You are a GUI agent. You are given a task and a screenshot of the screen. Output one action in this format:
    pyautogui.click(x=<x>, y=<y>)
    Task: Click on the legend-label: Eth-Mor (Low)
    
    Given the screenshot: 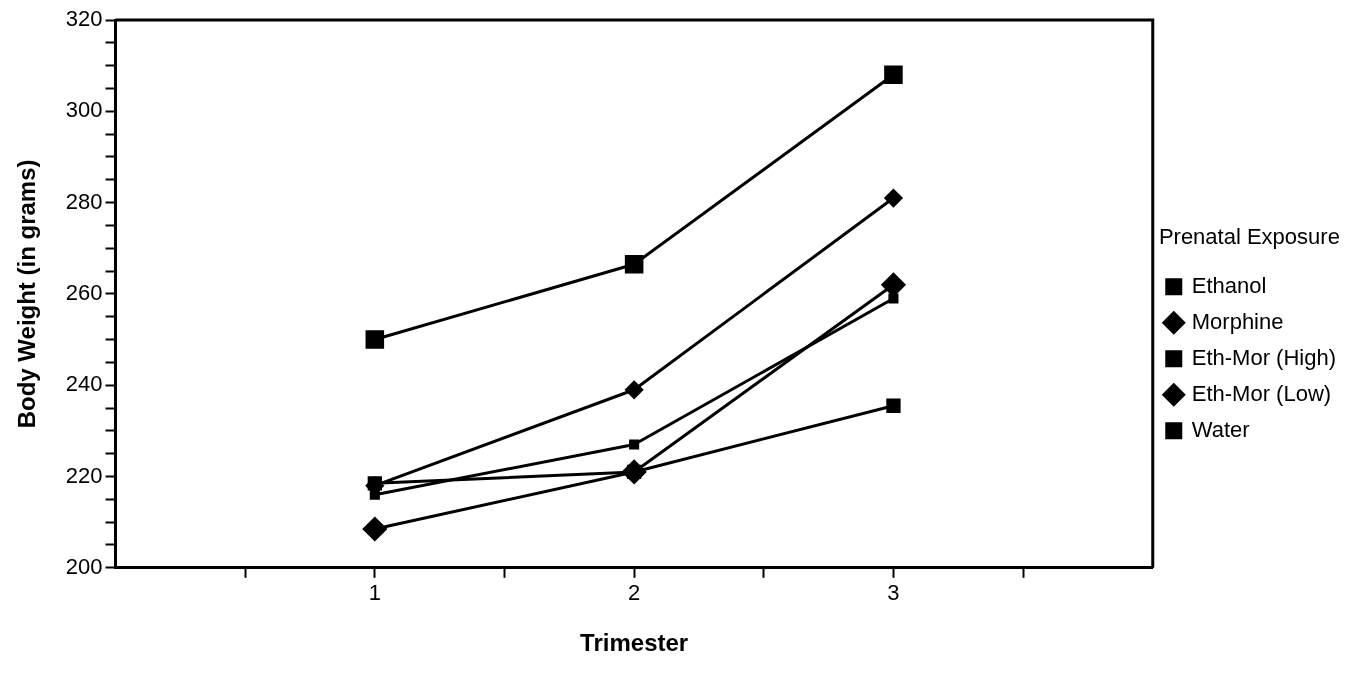 What is the action you would take?
    pyautogui.click(x=1261, y=393)
    